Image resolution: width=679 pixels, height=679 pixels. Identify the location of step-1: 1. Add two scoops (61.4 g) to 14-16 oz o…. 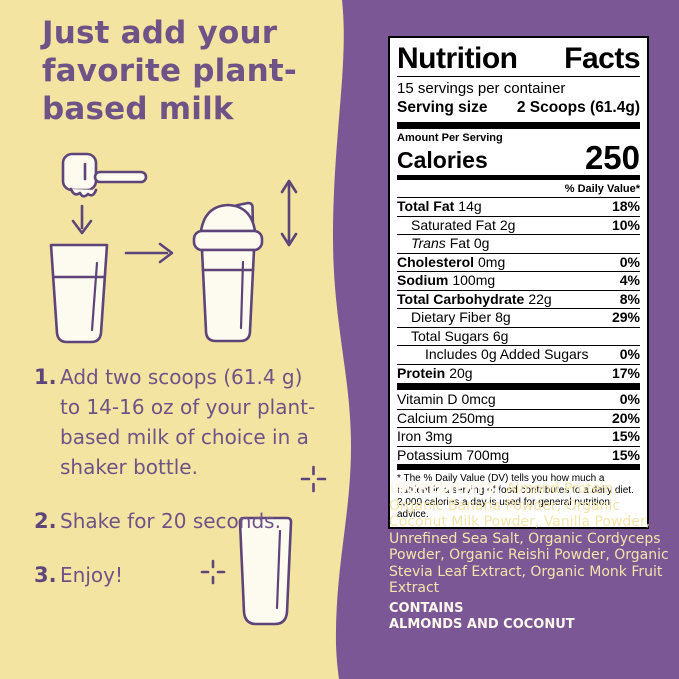
(184, 422).